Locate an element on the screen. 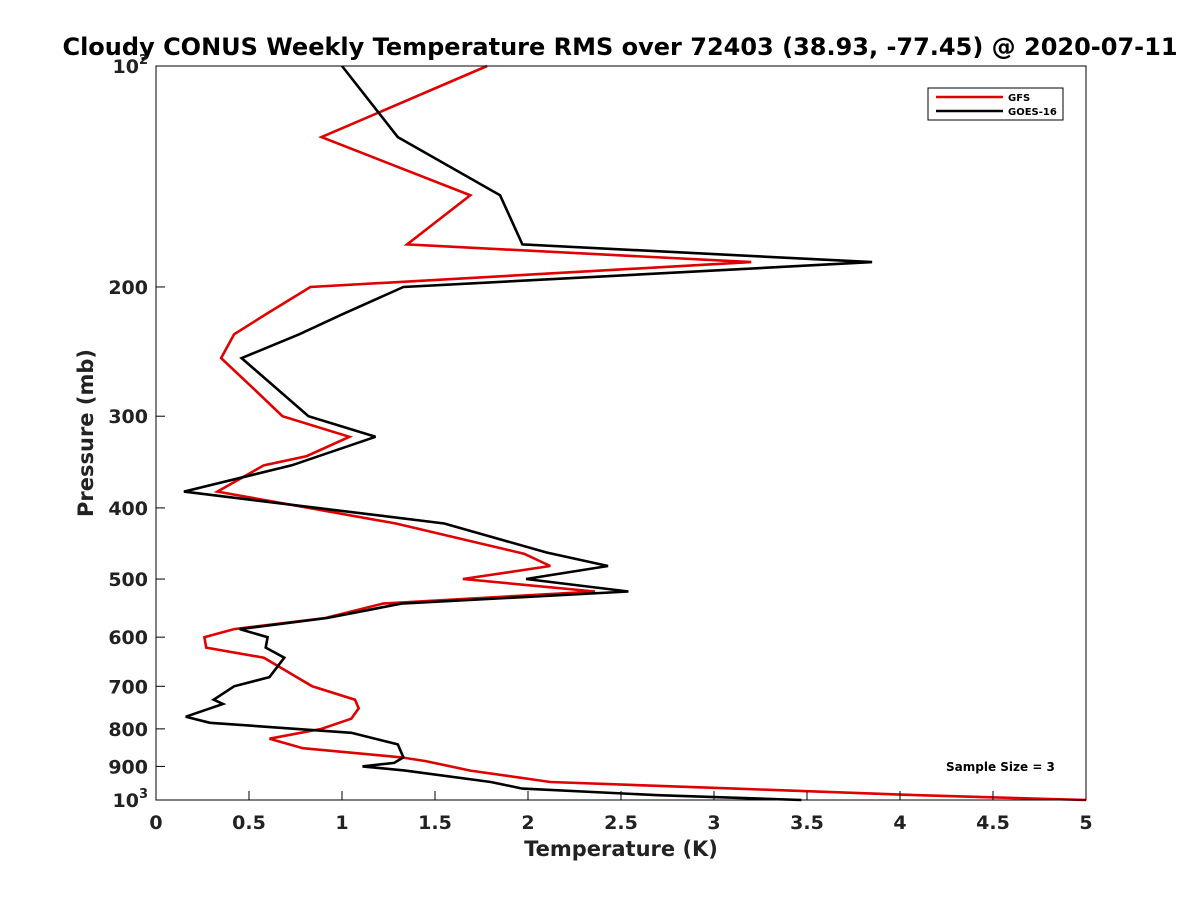 This screenshot has width=1200, height=900. x-axis: 0 0.5 1 1.5 2 2.5 3 3.5 4 4.5 5 is located at coordinates (621, 812).